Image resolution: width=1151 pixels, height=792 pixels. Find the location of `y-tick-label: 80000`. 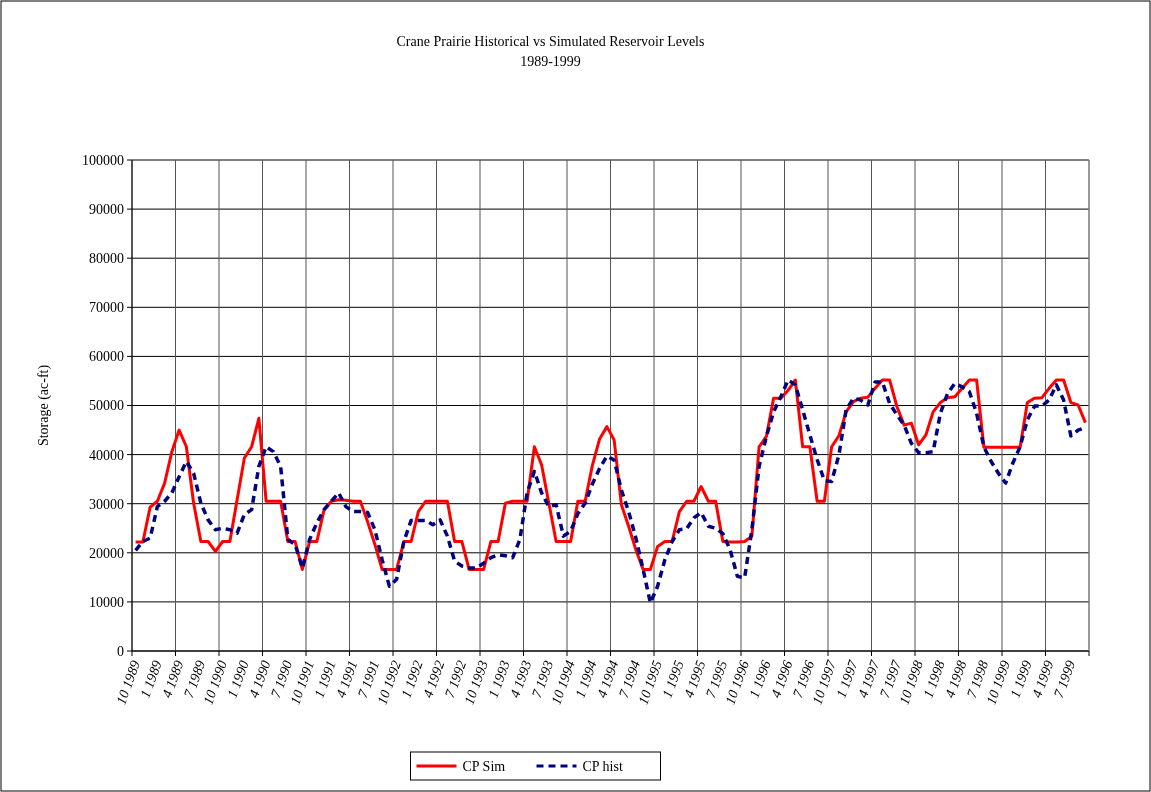

y-tick-label: 80000 is located at coordinates (106, 259).